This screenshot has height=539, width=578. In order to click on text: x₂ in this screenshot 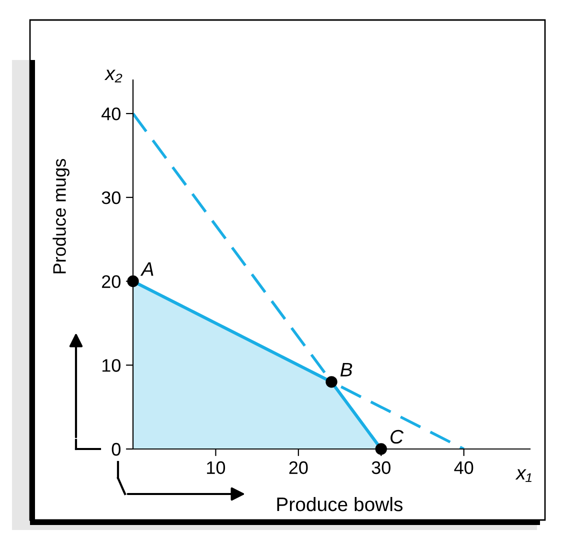, I will do `click(113, 76)`.